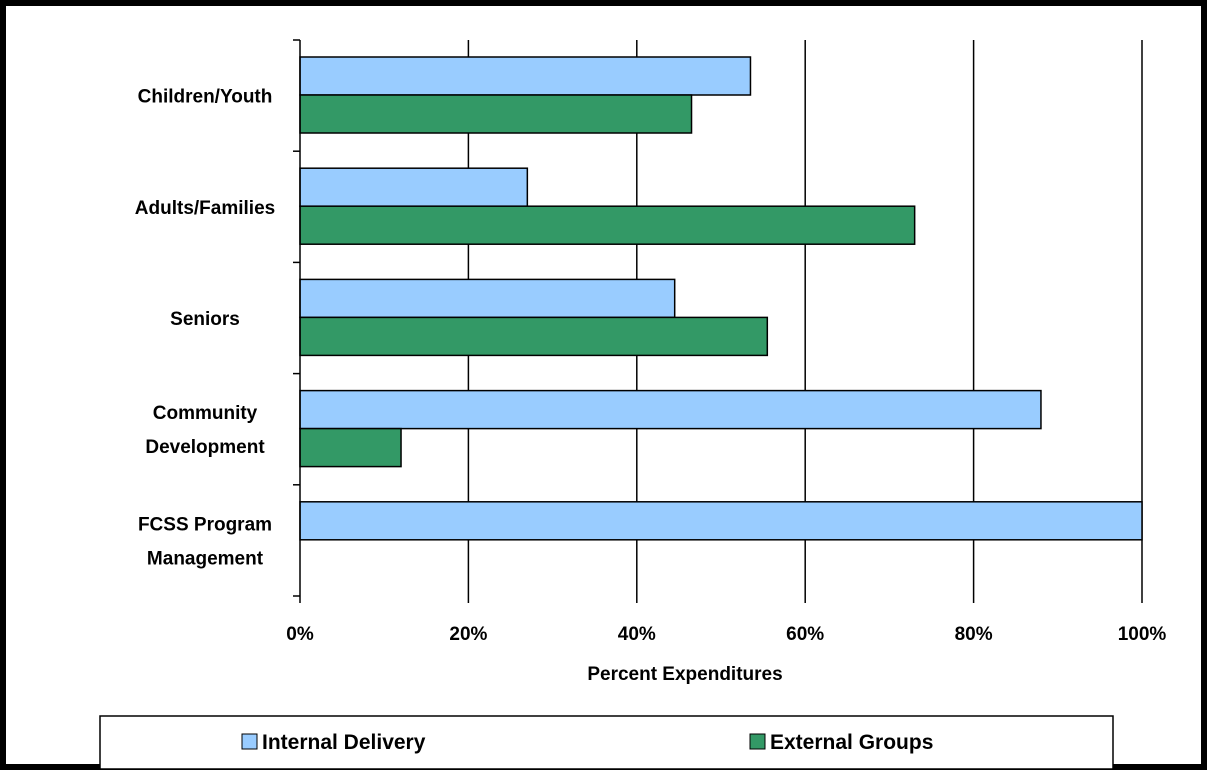 This screenshot has width=1207, height=770. Describe the element at coordinates (974, 634) in the screenshot. I see `x-tick-label: 80%` at that location.